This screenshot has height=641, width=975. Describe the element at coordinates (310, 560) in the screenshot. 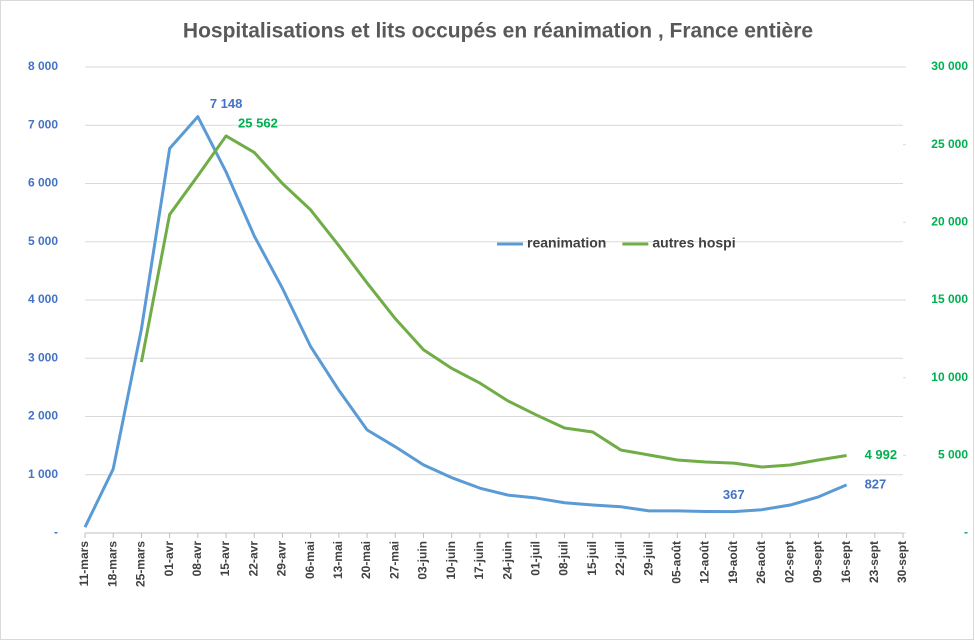

I see `x-tick-label: 06-mai` at that location.